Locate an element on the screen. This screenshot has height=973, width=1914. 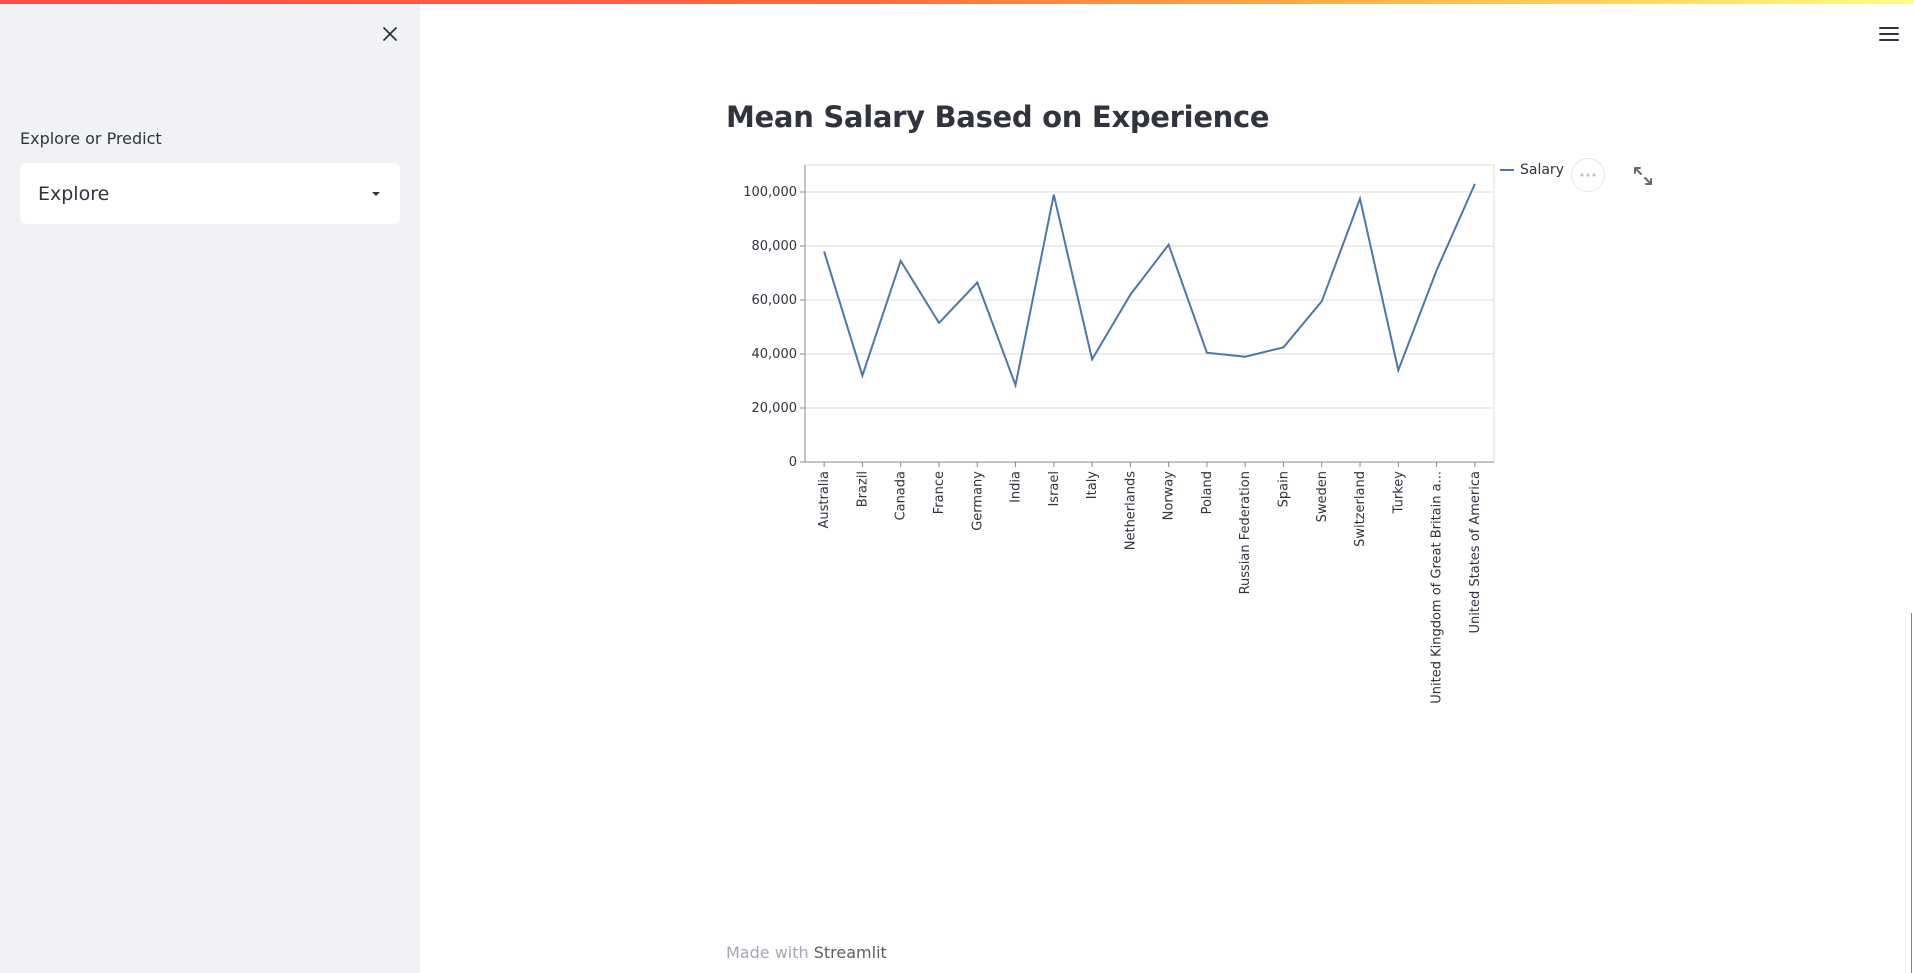
x-tick-label: Switzerland is located at coordinates (1360, 509).